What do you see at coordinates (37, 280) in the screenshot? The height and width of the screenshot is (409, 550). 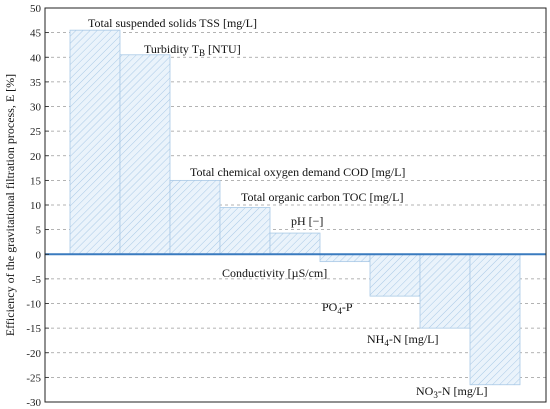 I see `y-tick-label: -5` at bounding box center [37, 280].